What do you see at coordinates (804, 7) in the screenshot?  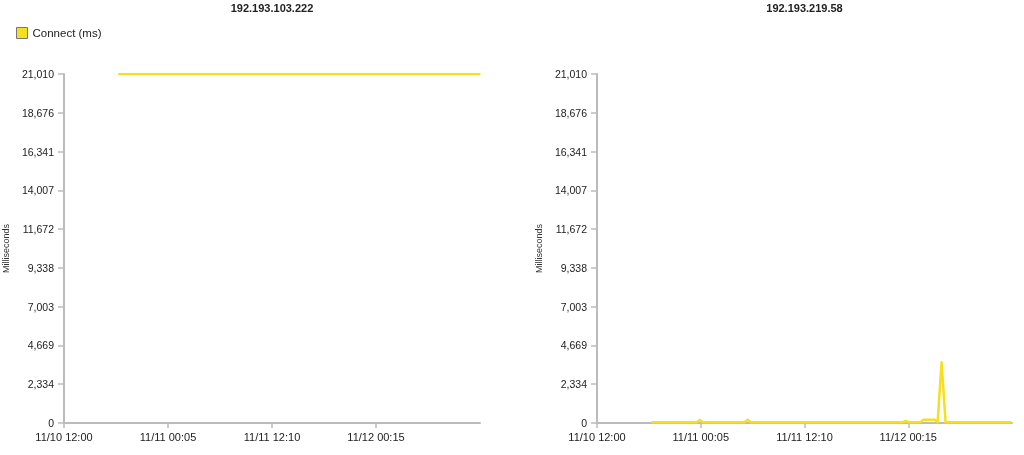 I see `chart-title: 192.193.219.58` at bounding box center [804, 7].